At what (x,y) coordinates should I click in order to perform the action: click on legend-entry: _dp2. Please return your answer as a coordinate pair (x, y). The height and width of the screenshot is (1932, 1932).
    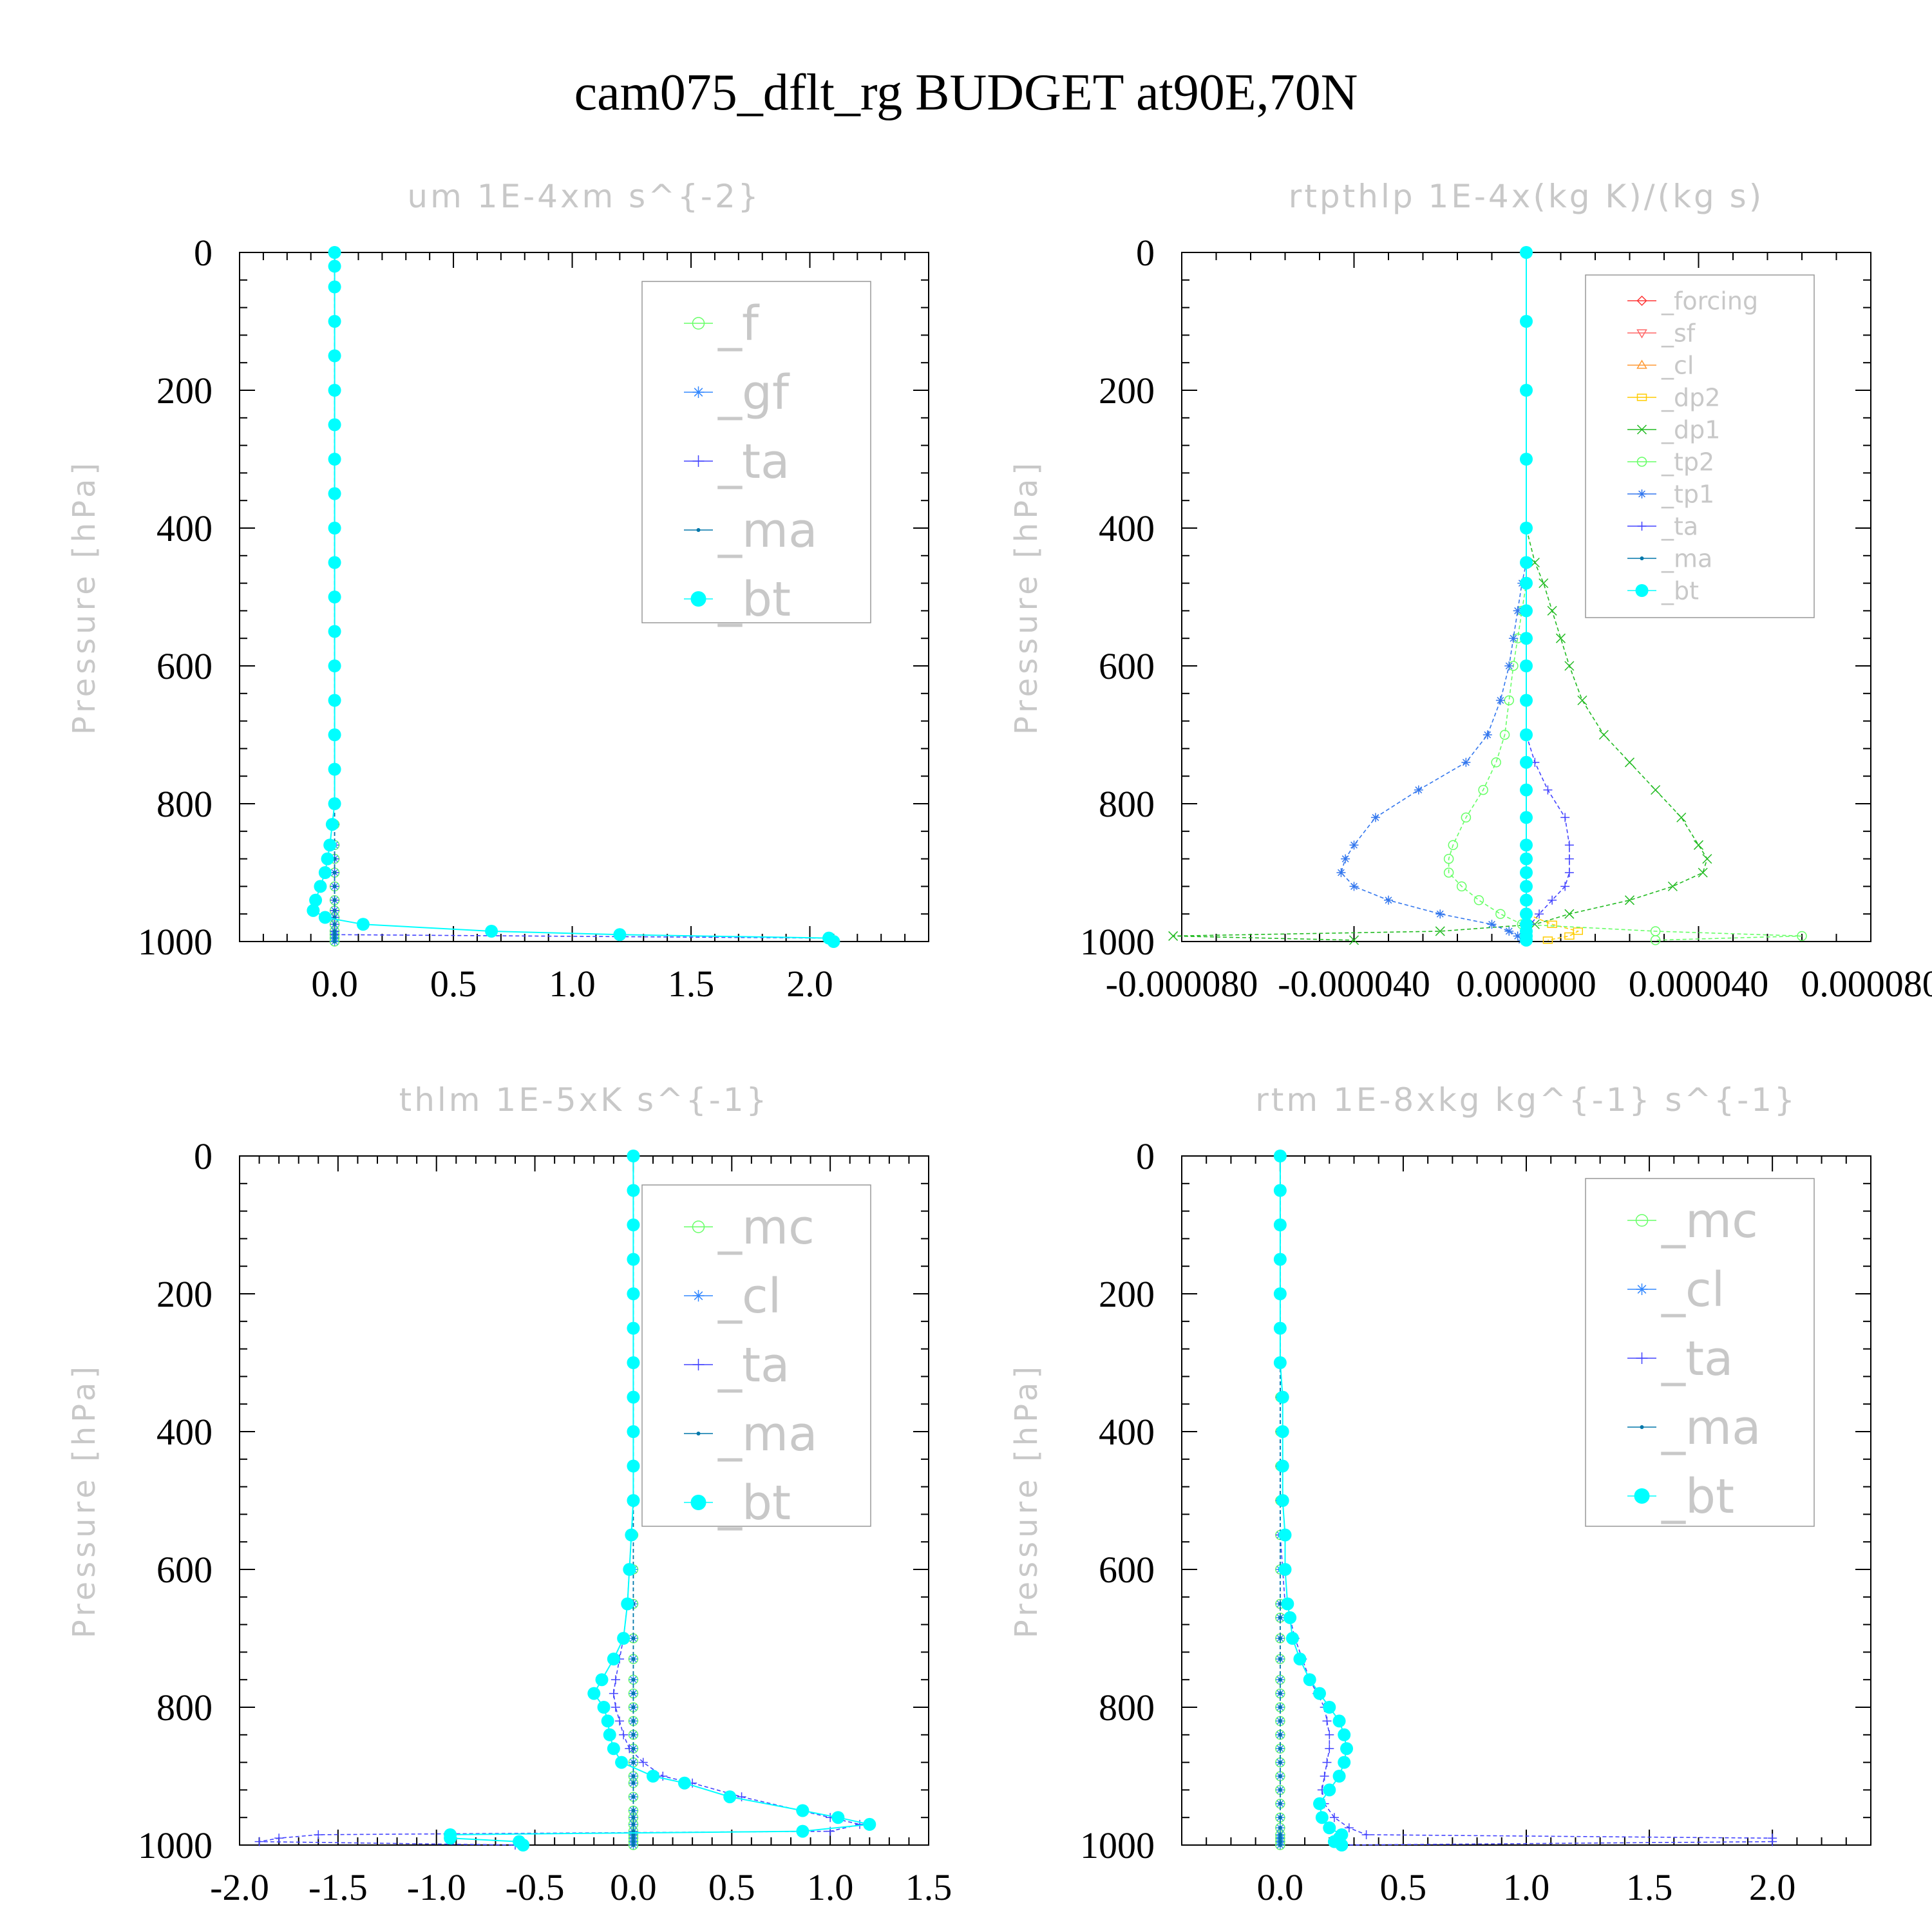
    Looking at the image, I should click on (1690, 398).